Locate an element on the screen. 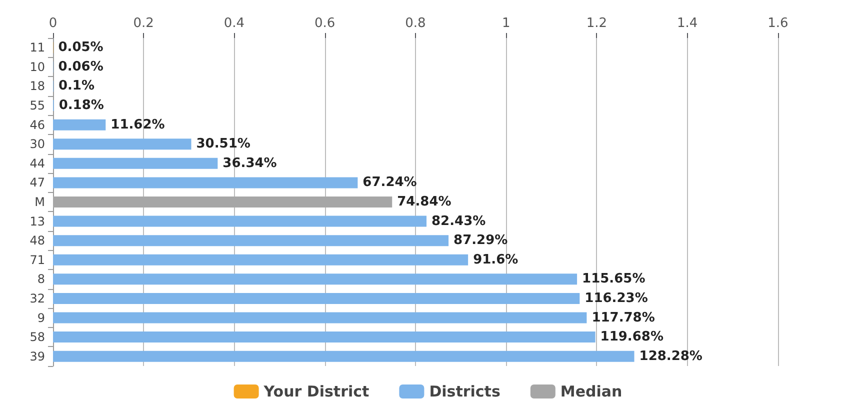 The image size is (857, 412). data-label: 0.18% is located at coordinates (81, 106).